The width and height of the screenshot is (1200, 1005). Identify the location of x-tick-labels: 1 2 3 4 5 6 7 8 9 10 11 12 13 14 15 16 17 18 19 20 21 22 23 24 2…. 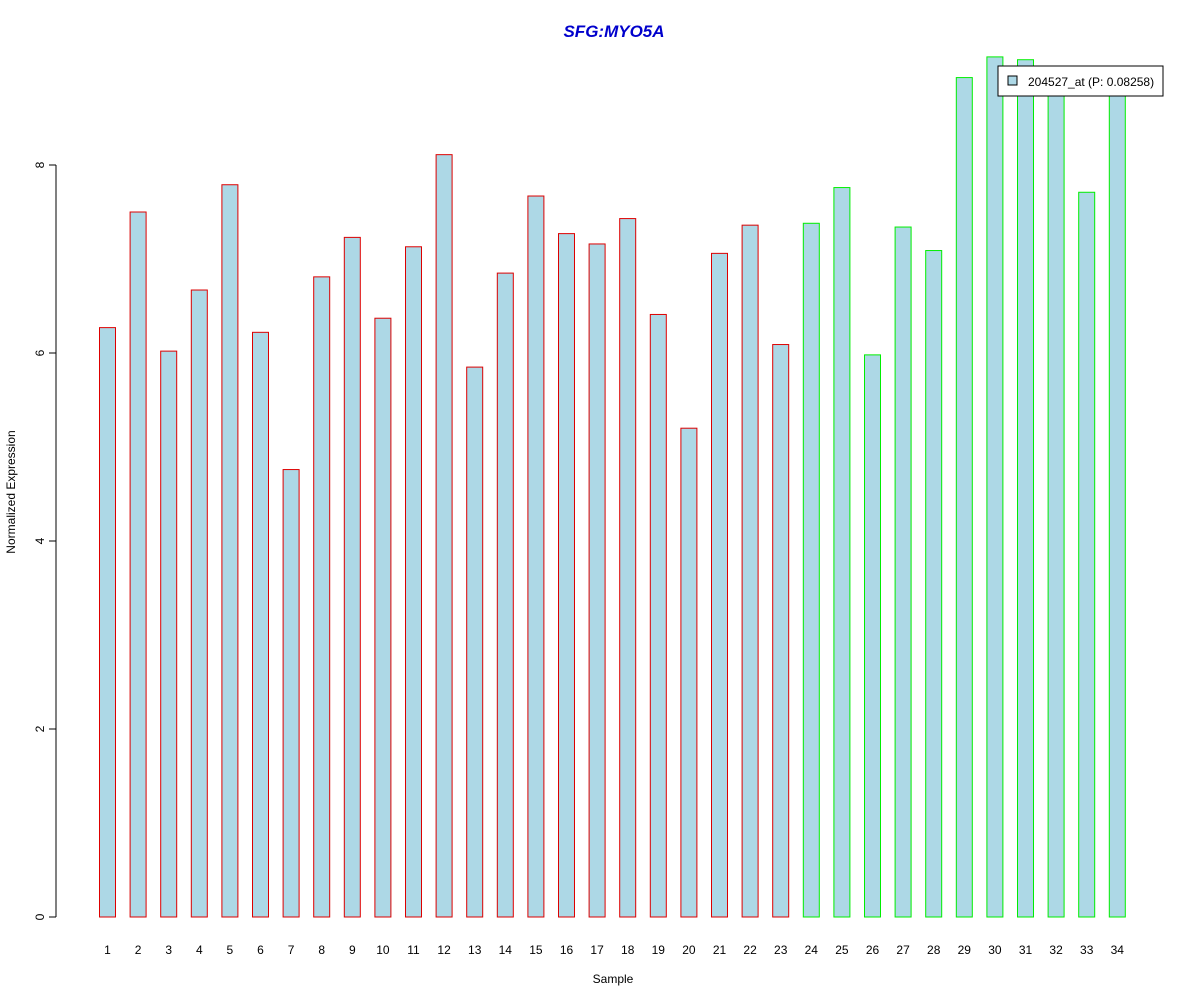
(614, 950).